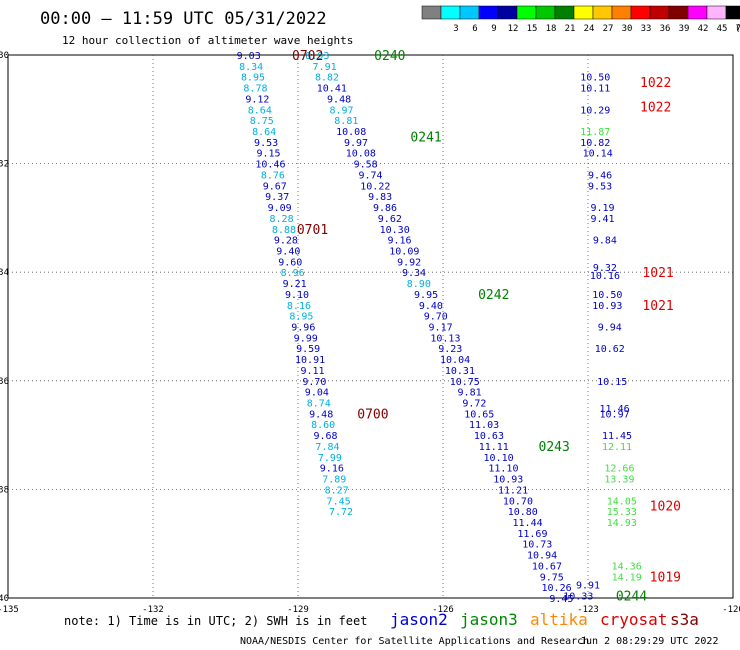 Image resolution: width=740 pixels, height=650 pixels. What do you see at coordinates (627, 577) in the screenshot?
I see `wave-height-label: 14.19` at bounding box center [627, 577].